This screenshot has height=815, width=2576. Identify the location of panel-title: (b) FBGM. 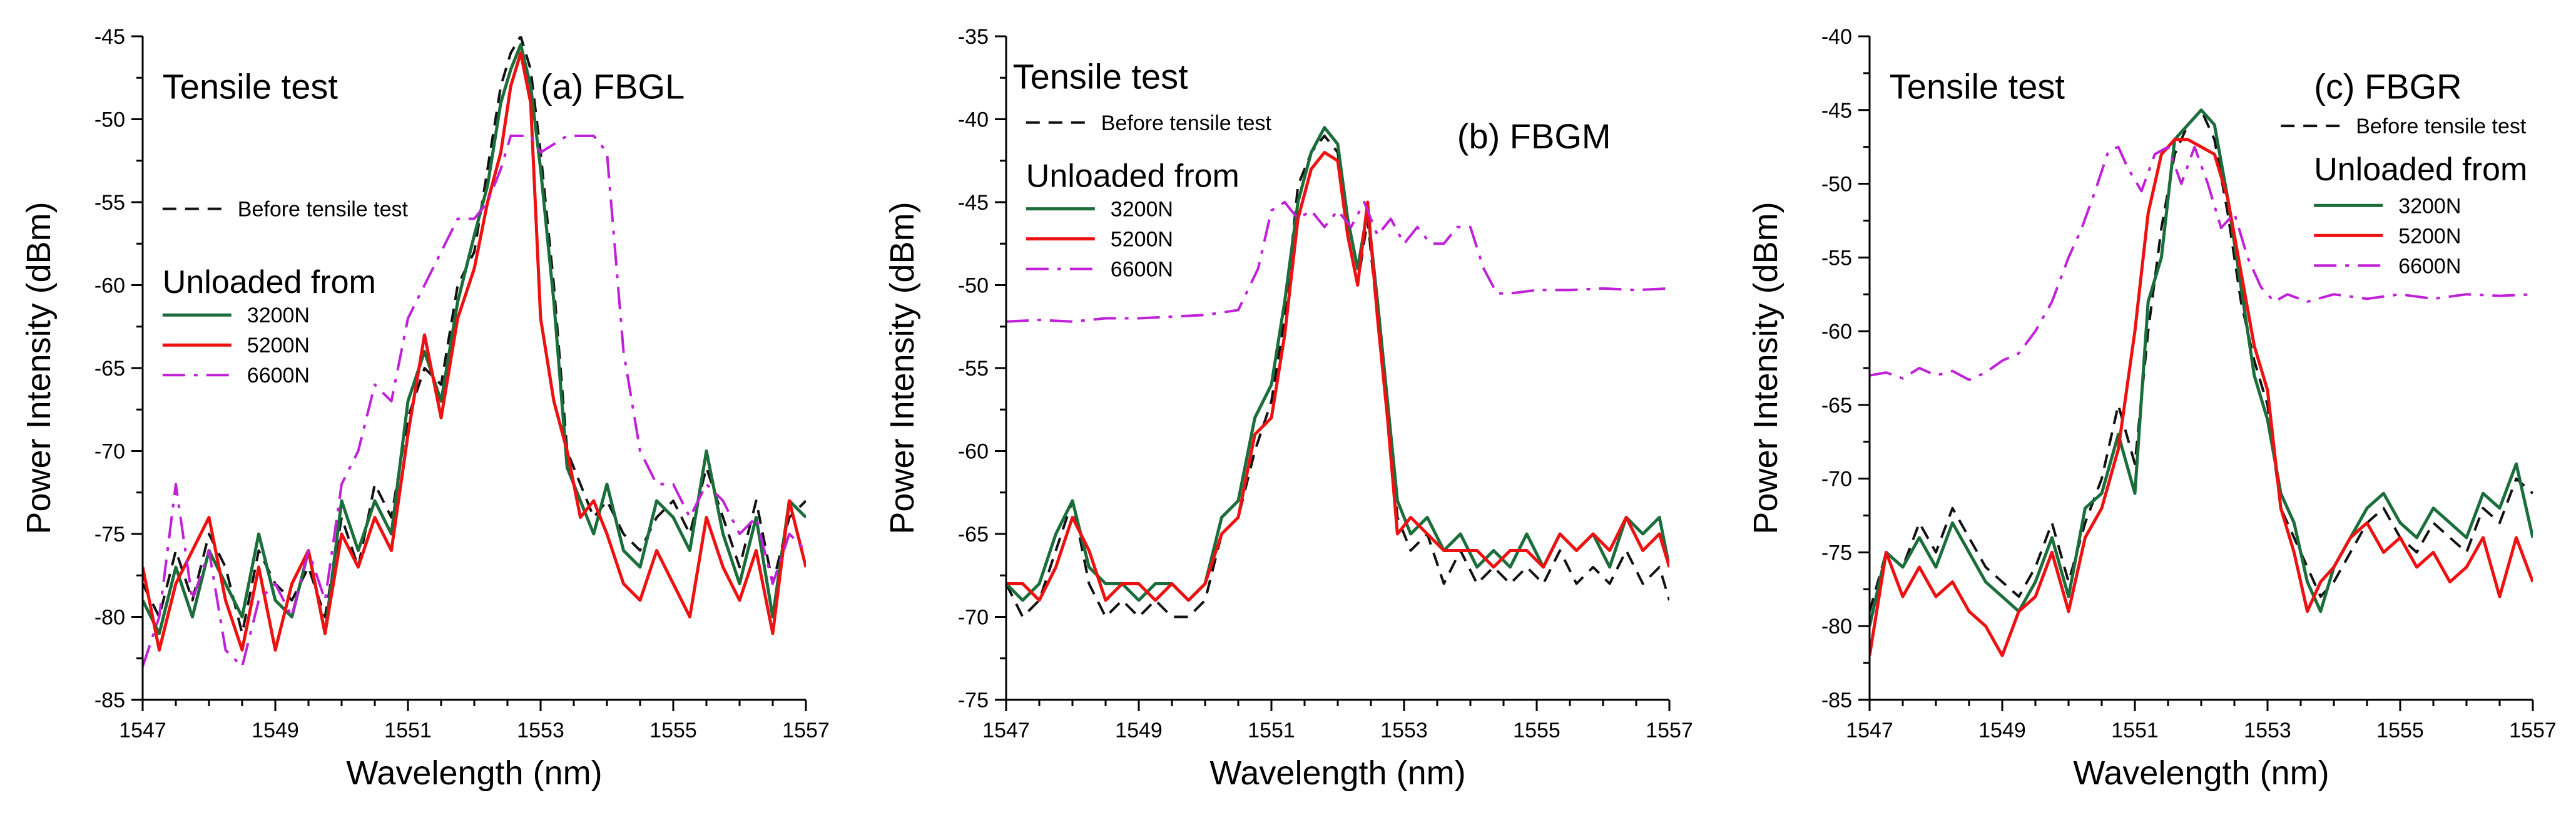
(1534, 136).